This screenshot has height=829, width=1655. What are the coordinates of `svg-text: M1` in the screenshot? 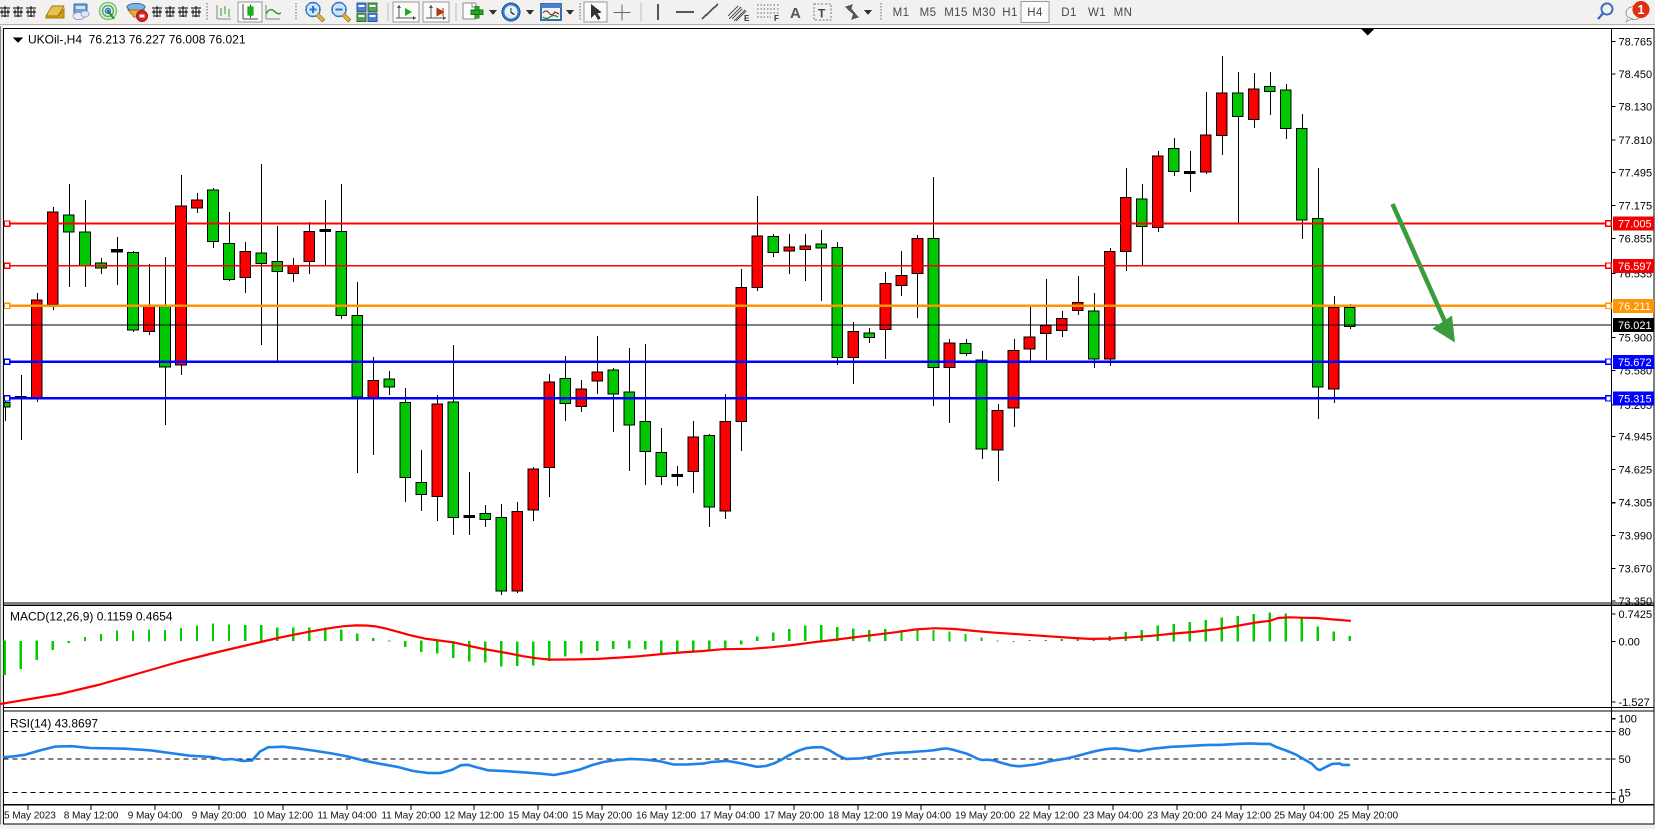 It's located at (901, 13).